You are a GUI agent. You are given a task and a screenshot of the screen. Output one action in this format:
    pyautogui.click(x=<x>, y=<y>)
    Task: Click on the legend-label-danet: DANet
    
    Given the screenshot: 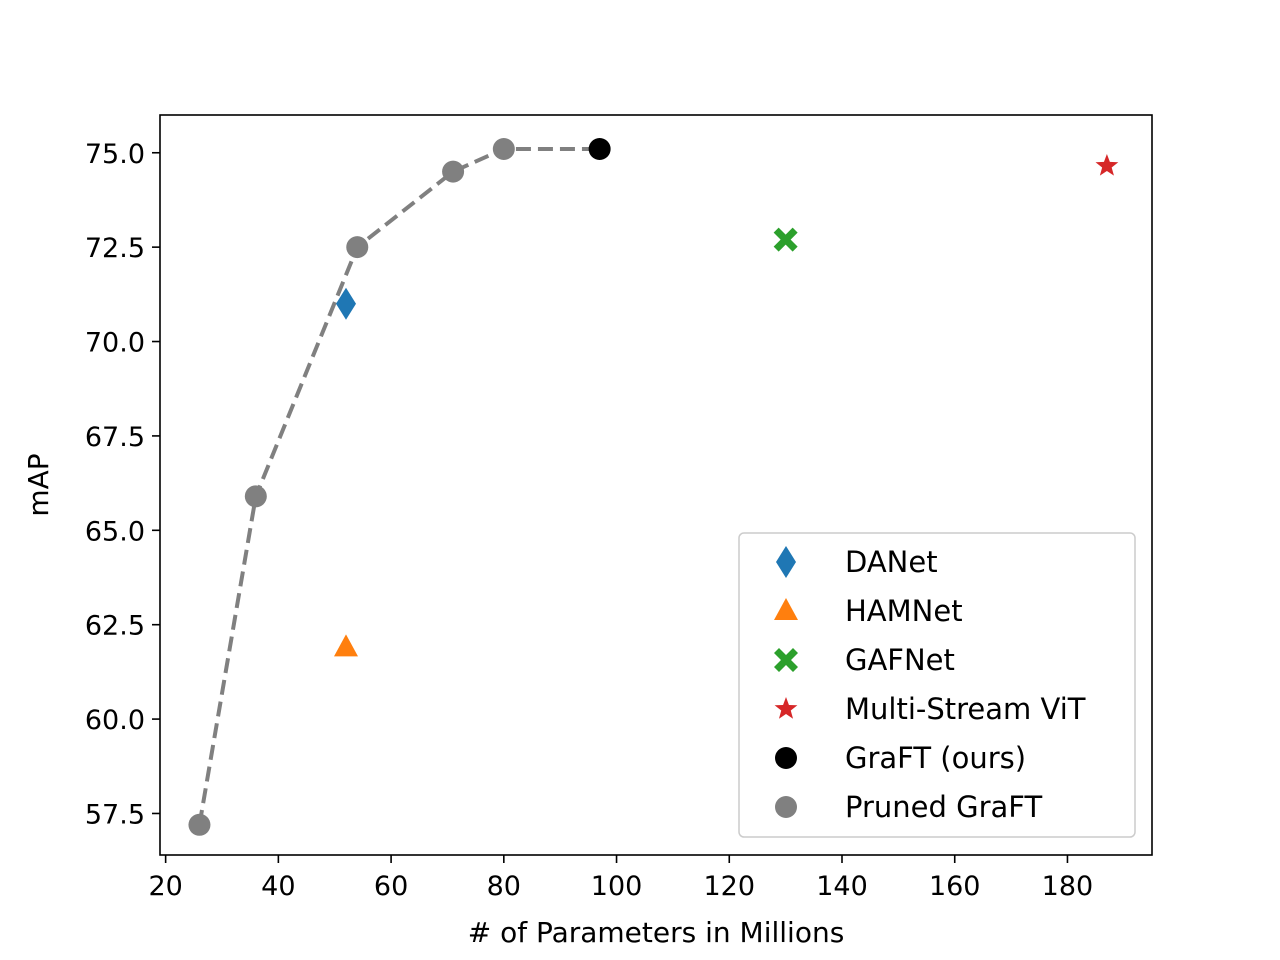 What is the action you would take?
    pyautogui.click(x=891, y=562)
    